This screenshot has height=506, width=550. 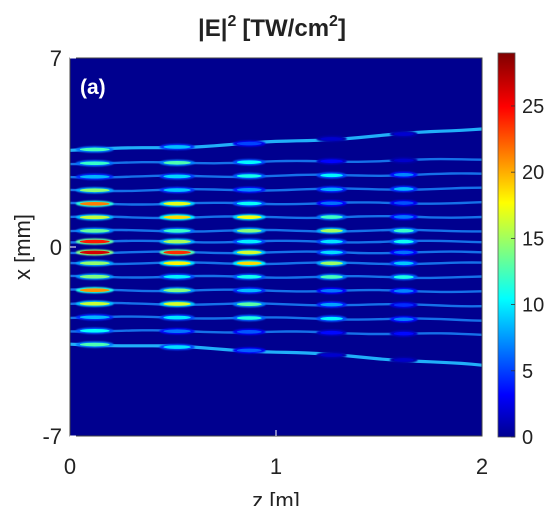 I want to click on colorbar-tick-label: 15, so click(x=533, y=239).